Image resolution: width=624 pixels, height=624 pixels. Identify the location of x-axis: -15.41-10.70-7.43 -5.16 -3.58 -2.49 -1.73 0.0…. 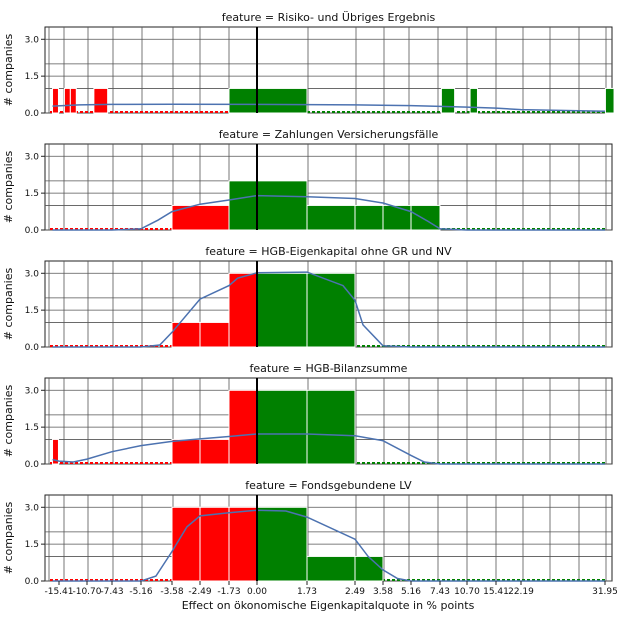
(331, 589).